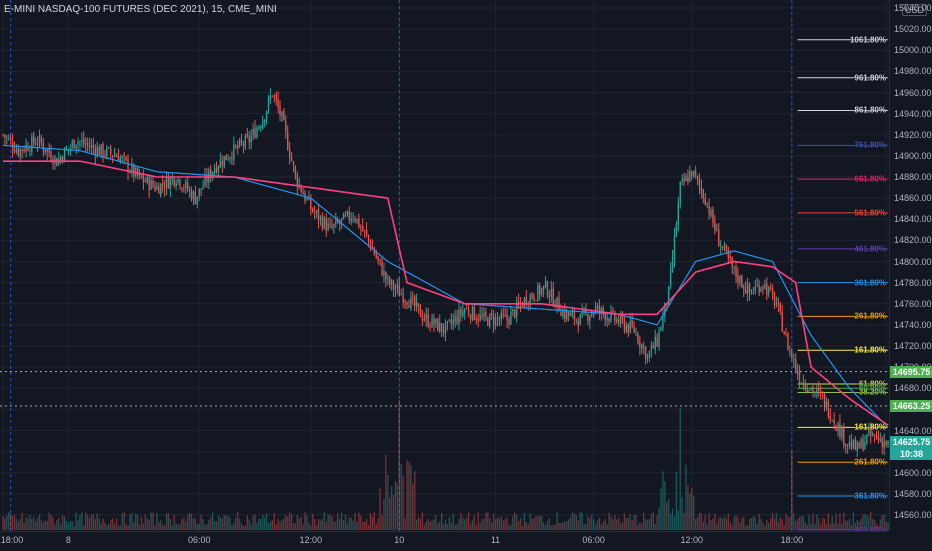 Image resolution: width=932 pixels, height=551 pixels. Describe the element at coordinates (913, 240) in the screenshot. I see `price-tick-label: 14820.00` at that location.